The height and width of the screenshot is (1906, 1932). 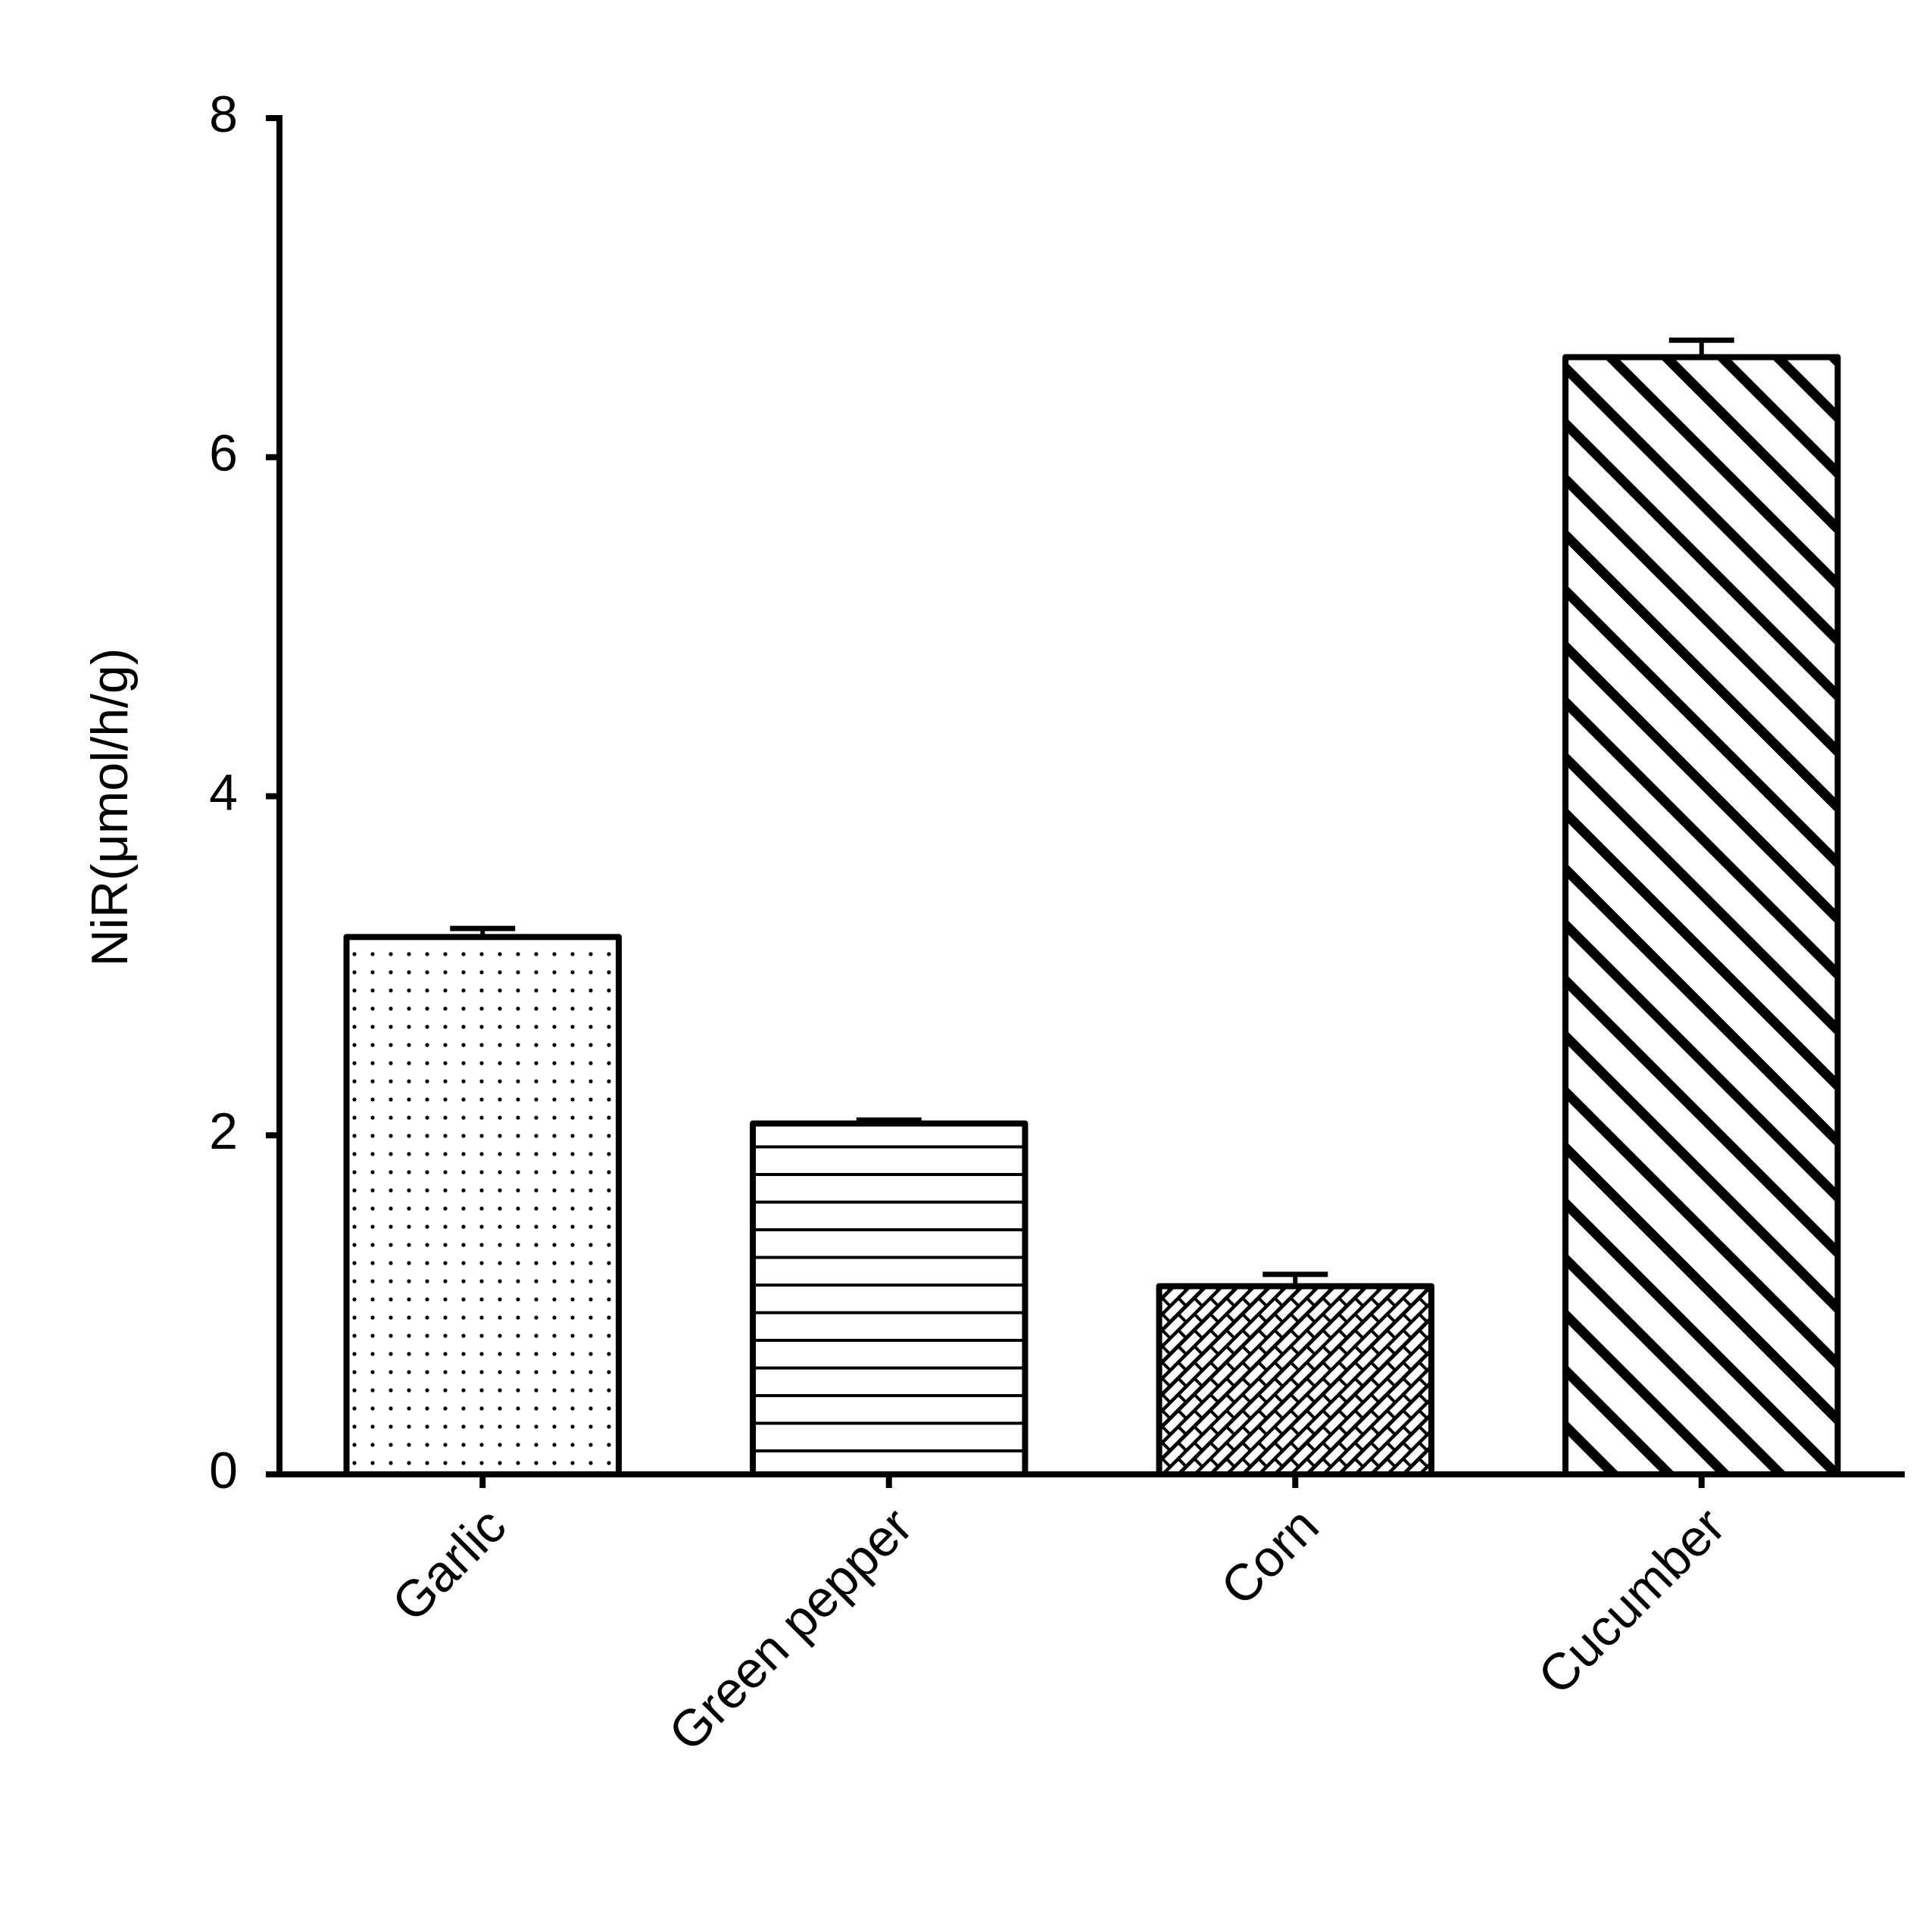 What do you see at coordinates (223, 114) in the screenshot?
I see `y-tick-label: 8` at bounding box center [223, 114].